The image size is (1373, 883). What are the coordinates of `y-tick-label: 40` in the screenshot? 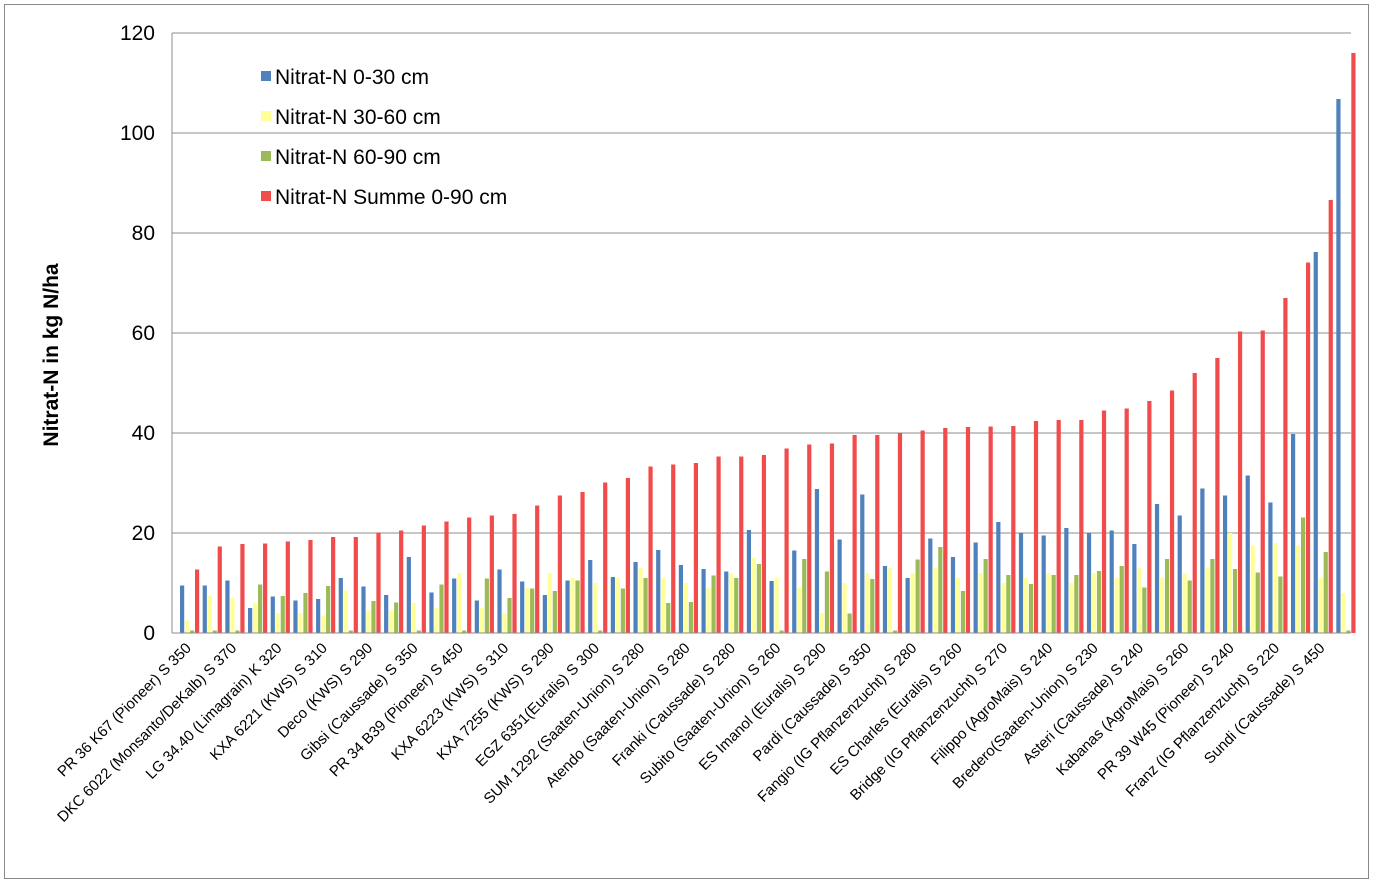 It's located at (143, 433).